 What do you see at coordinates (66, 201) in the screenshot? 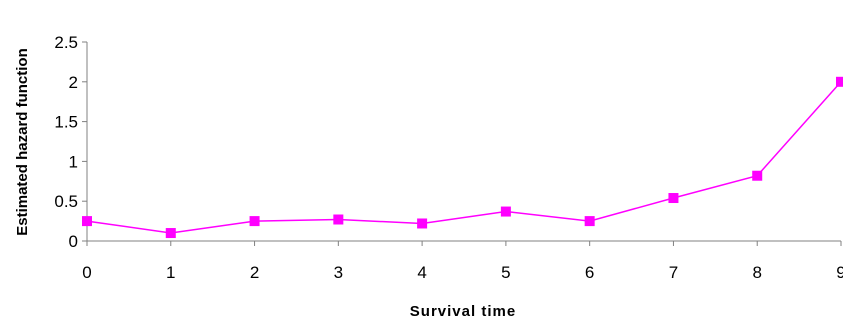
I see `y-tick-label: 0.5` at bounding box center [66, 201].